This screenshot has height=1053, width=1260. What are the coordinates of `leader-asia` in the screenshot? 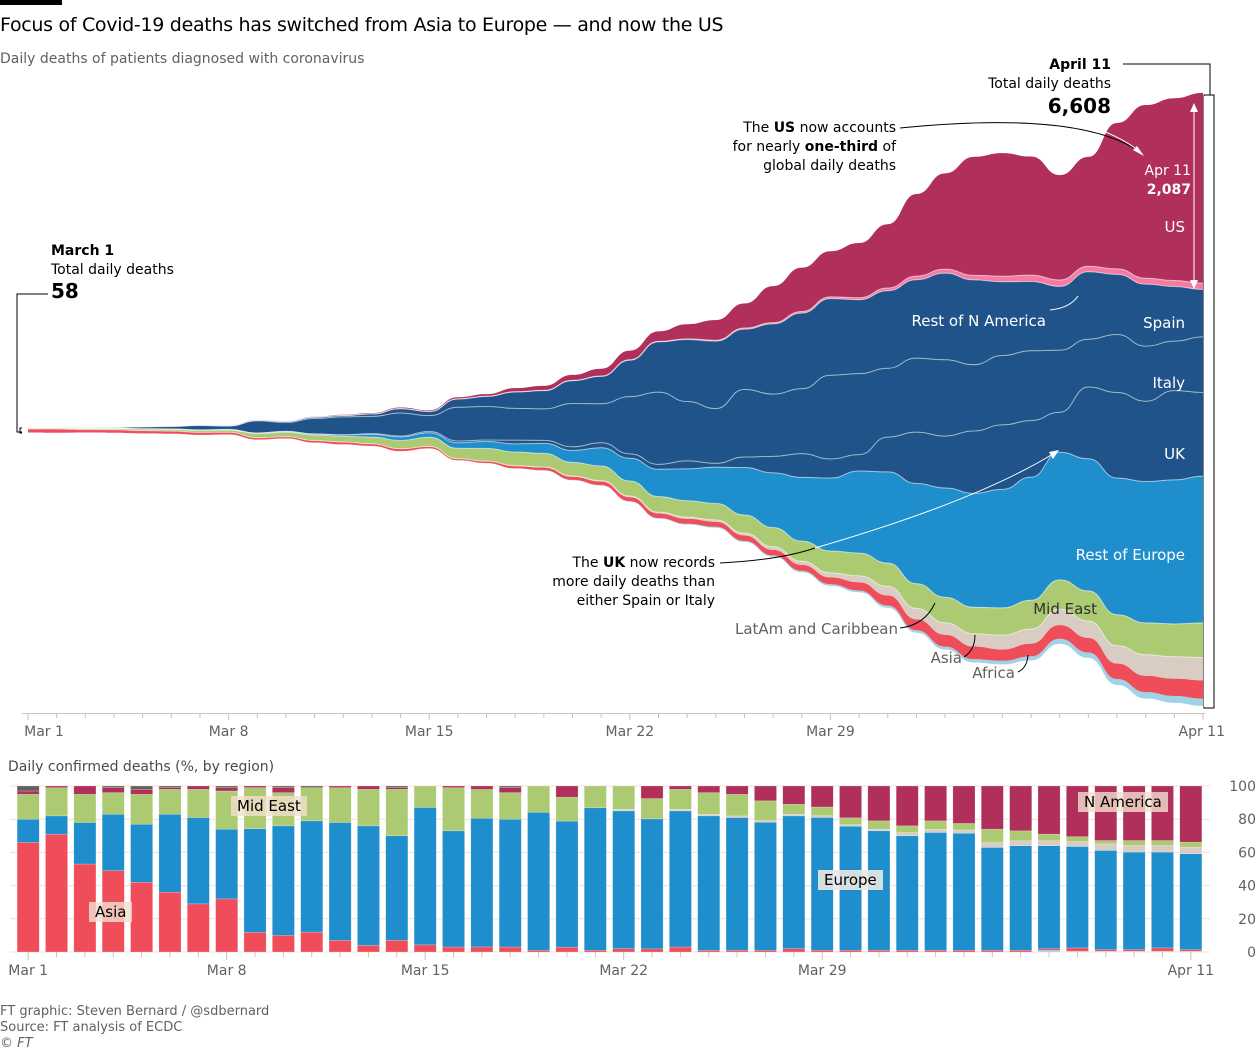 It's located at (969, 646).